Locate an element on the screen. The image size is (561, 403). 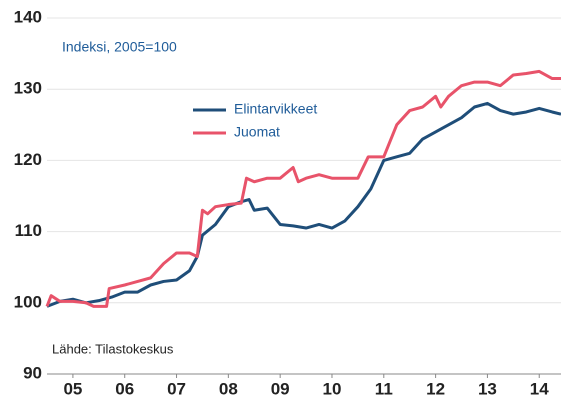
x-tick-label: 11 is located at coordinates (384, 388).